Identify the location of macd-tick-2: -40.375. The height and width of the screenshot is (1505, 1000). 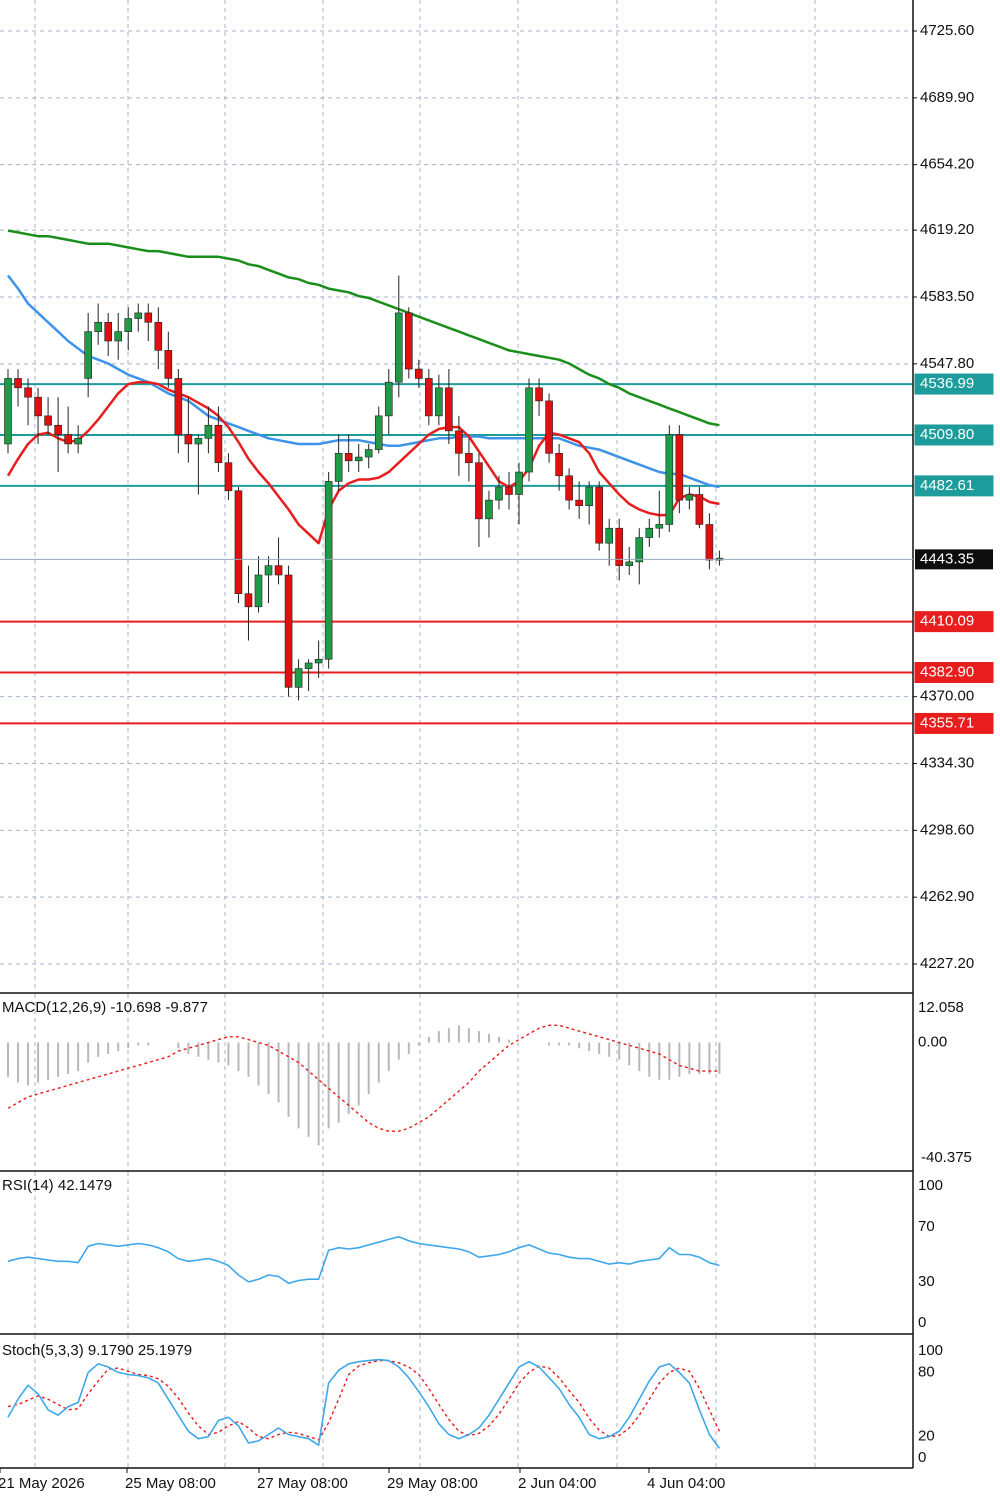
(946, 1157).